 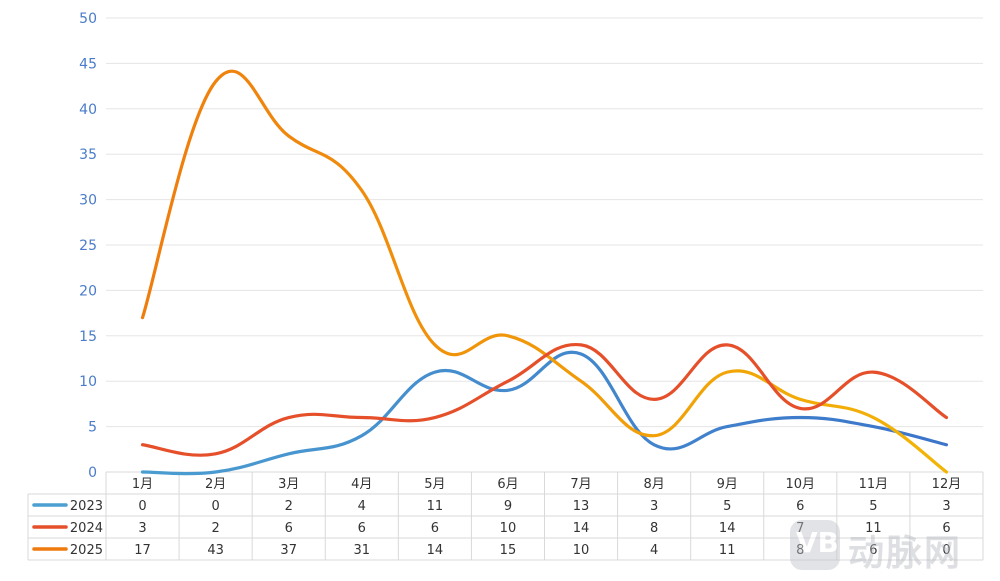 What do you see at coordinates (92, 473) in the screenshot?
I see `y-tick-label: 0` at bounding box center [92, 473].